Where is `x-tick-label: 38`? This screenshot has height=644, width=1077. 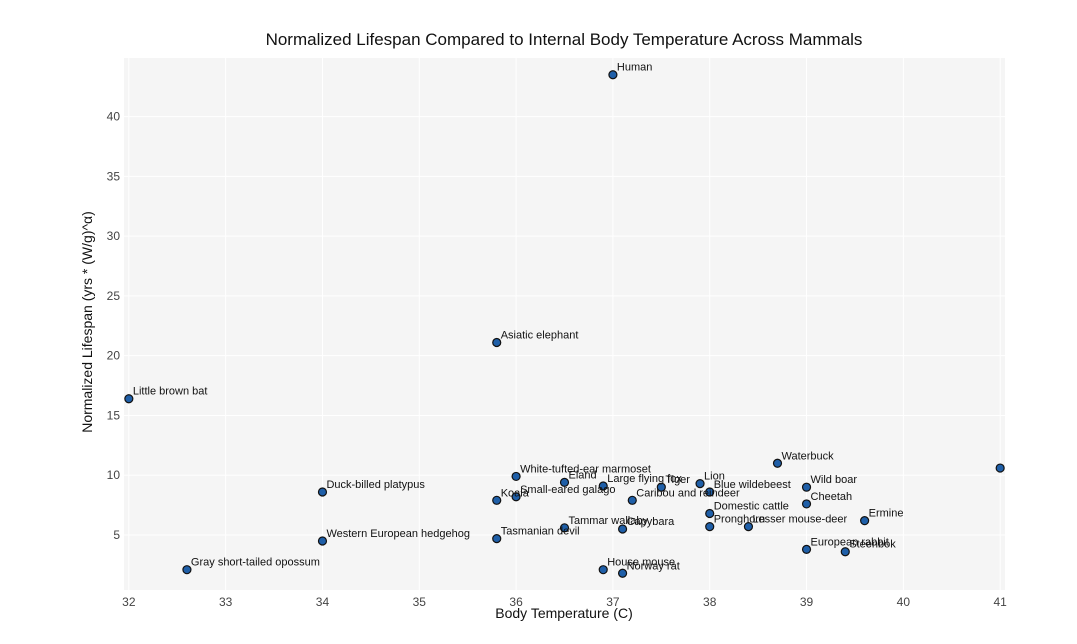
x-tick-label: 38 is located at coordinates (710, 602).